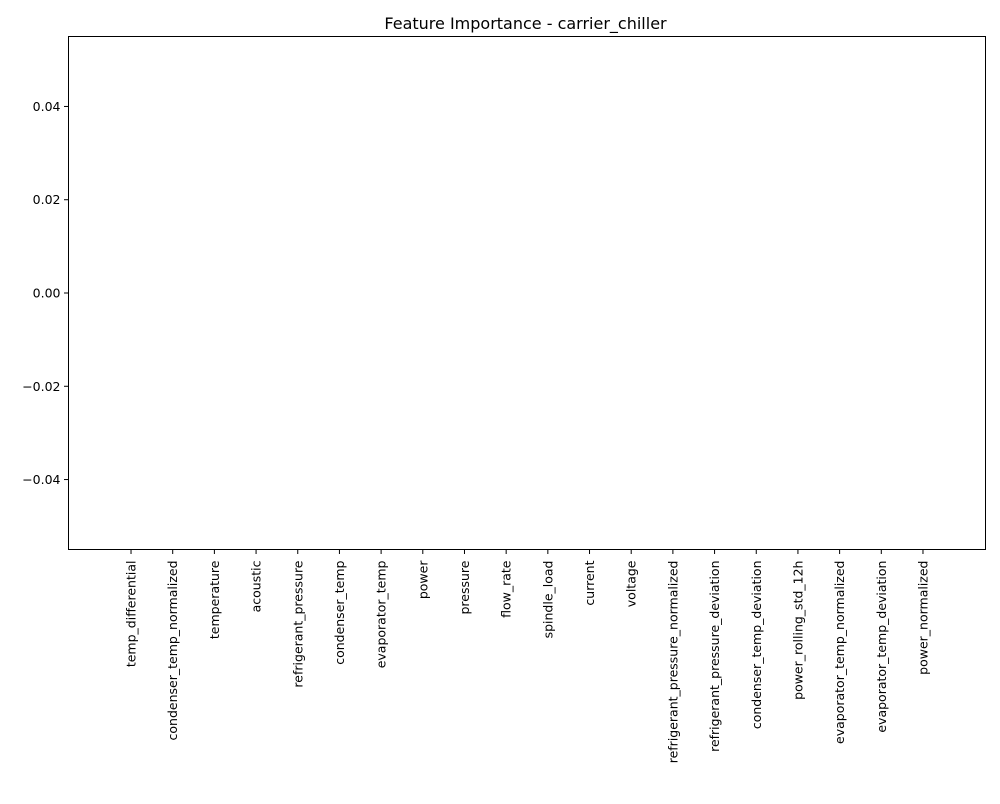 The image size is (1000, 804). What do you see at coordinates (797, 630) in the screenshot?
I see `x-tick-label: power_rolling_std_12h` at bounding box center [797, 630].